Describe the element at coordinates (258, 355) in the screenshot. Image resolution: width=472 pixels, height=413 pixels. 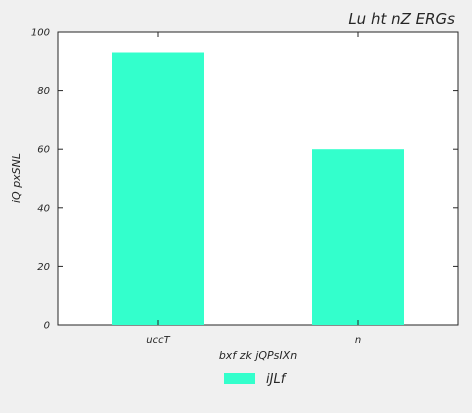
I see `x-axis-label: bxf zk jQPsIXn` at that location.